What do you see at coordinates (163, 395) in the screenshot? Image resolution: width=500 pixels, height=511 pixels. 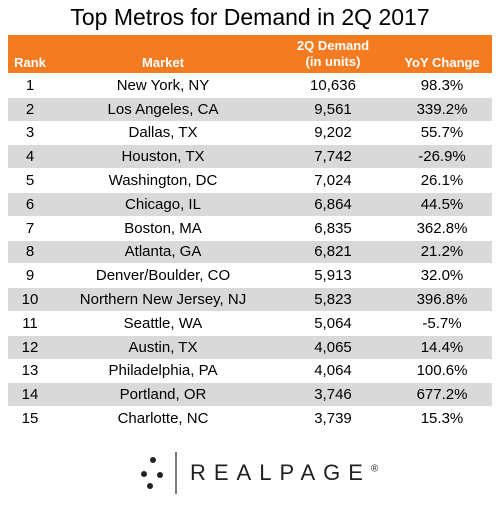 I see `cell: Portland, OR` at bounding box center [163, 395].